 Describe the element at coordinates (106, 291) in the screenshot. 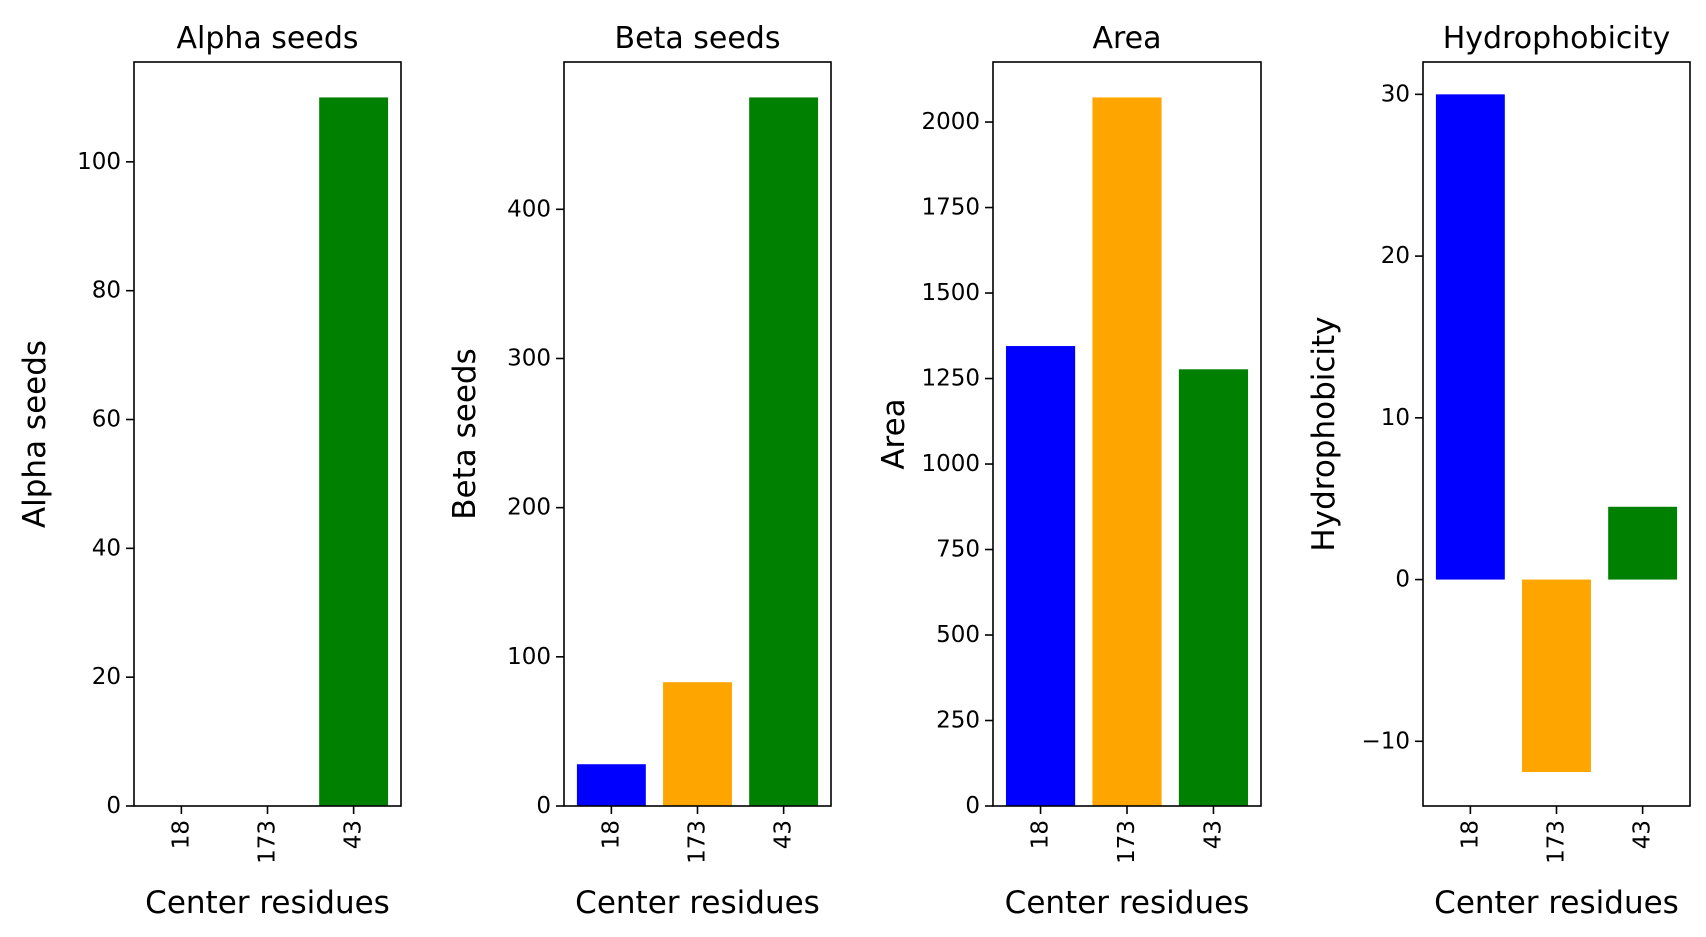

I see `y-tick-label: 80` at that location.